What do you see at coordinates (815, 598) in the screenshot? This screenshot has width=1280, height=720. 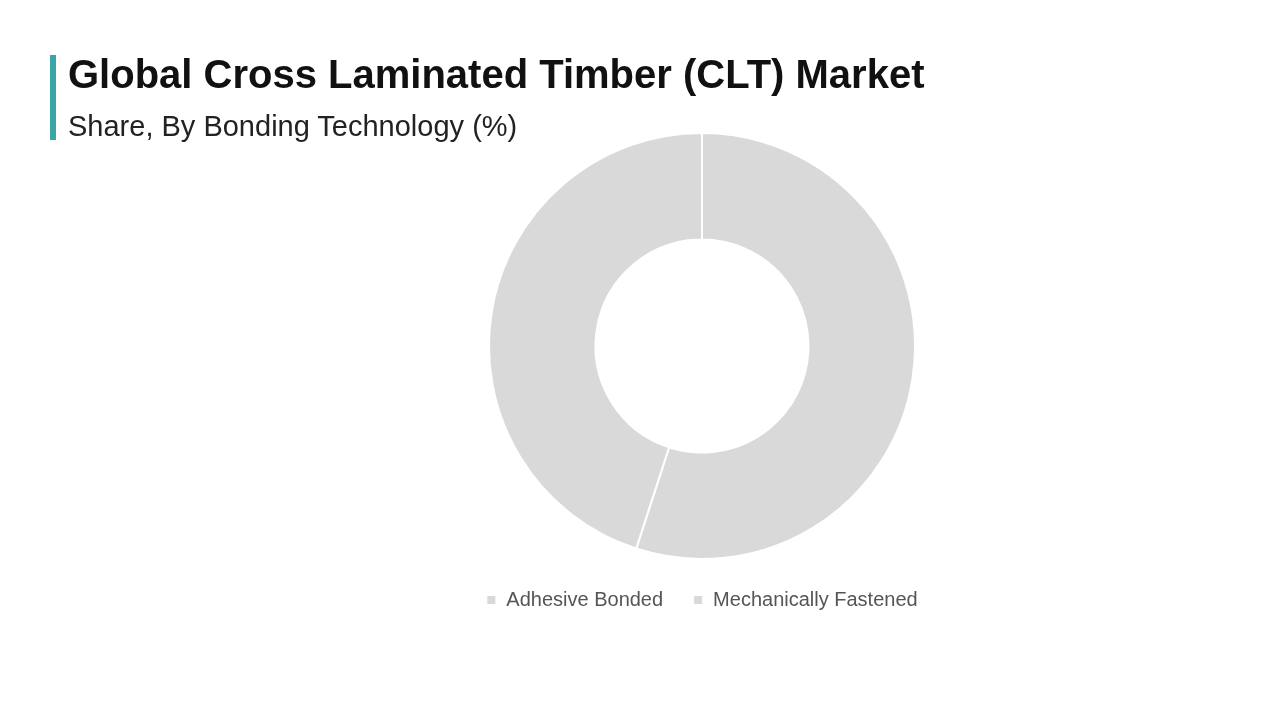 I see `legend-label: Mechanically Fastened` at bounding box center [815, 598].